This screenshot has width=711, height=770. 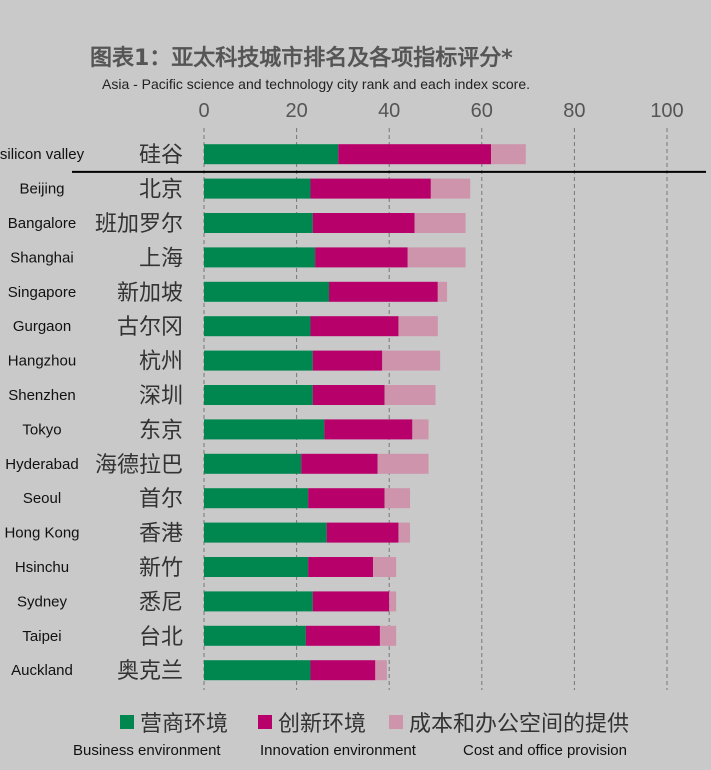 I want to click on category-label-cn: 北京, so click(x=161, y=190).